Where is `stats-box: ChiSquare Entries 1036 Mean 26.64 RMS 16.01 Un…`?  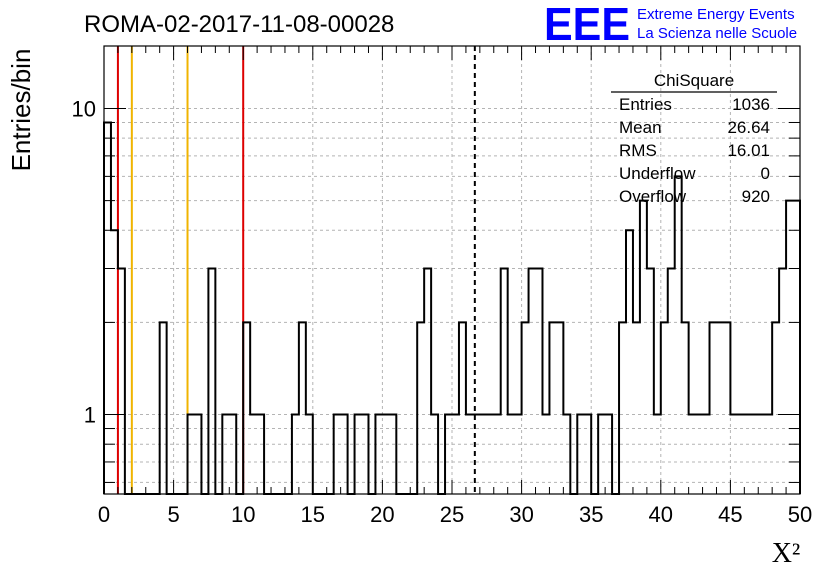 stats-box: ChiSquare Entries 1036 Mean 26.64 RMS 16.01 Un… is located at coordinates (694, 138).